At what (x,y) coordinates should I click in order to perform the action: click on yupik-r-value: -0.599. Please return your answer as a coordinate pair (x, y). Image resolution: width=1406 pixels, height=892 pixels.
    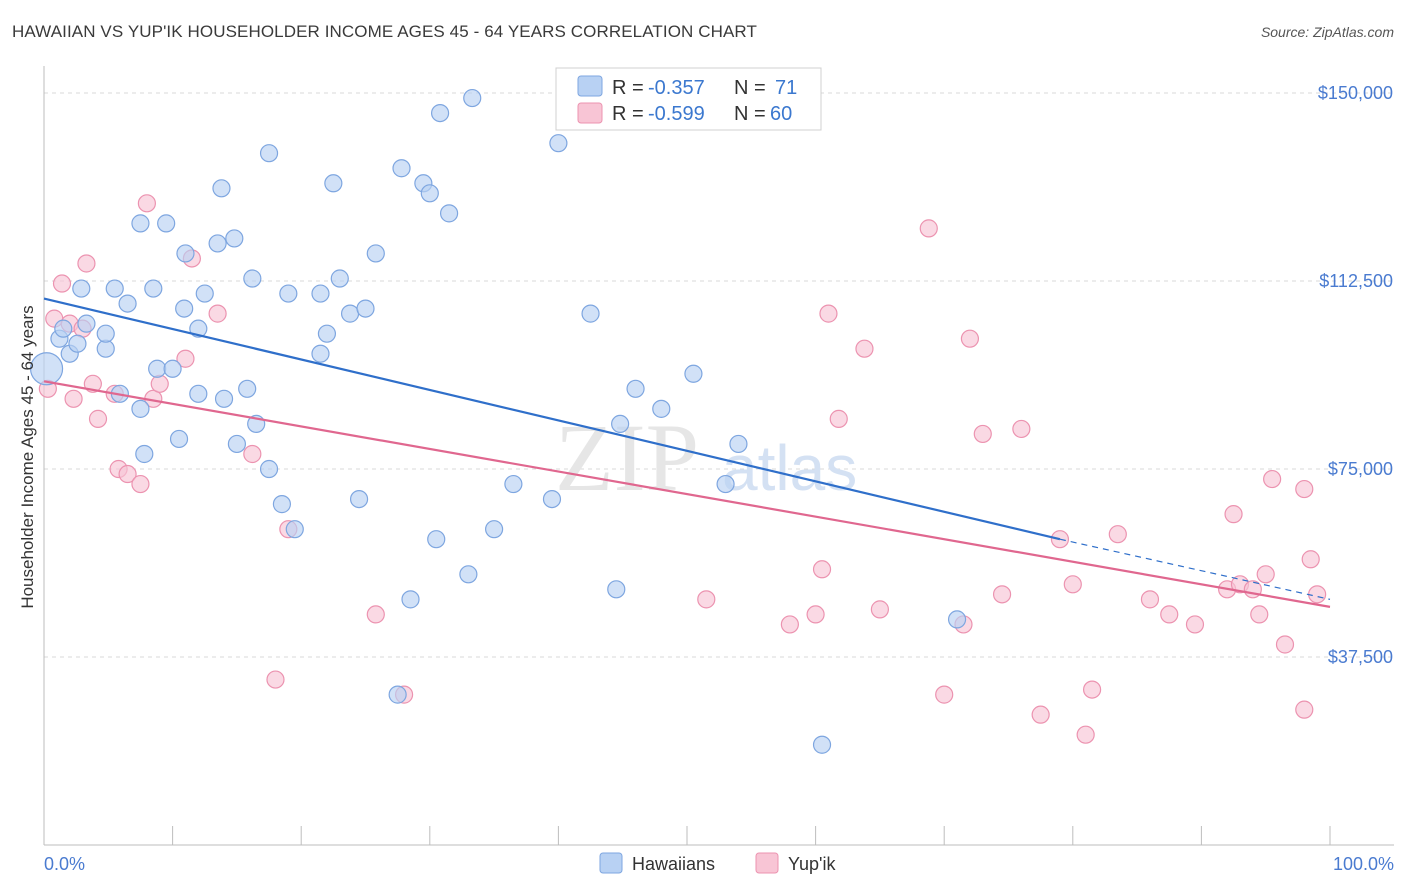
    Looking at the image, I should click on (676, 114).